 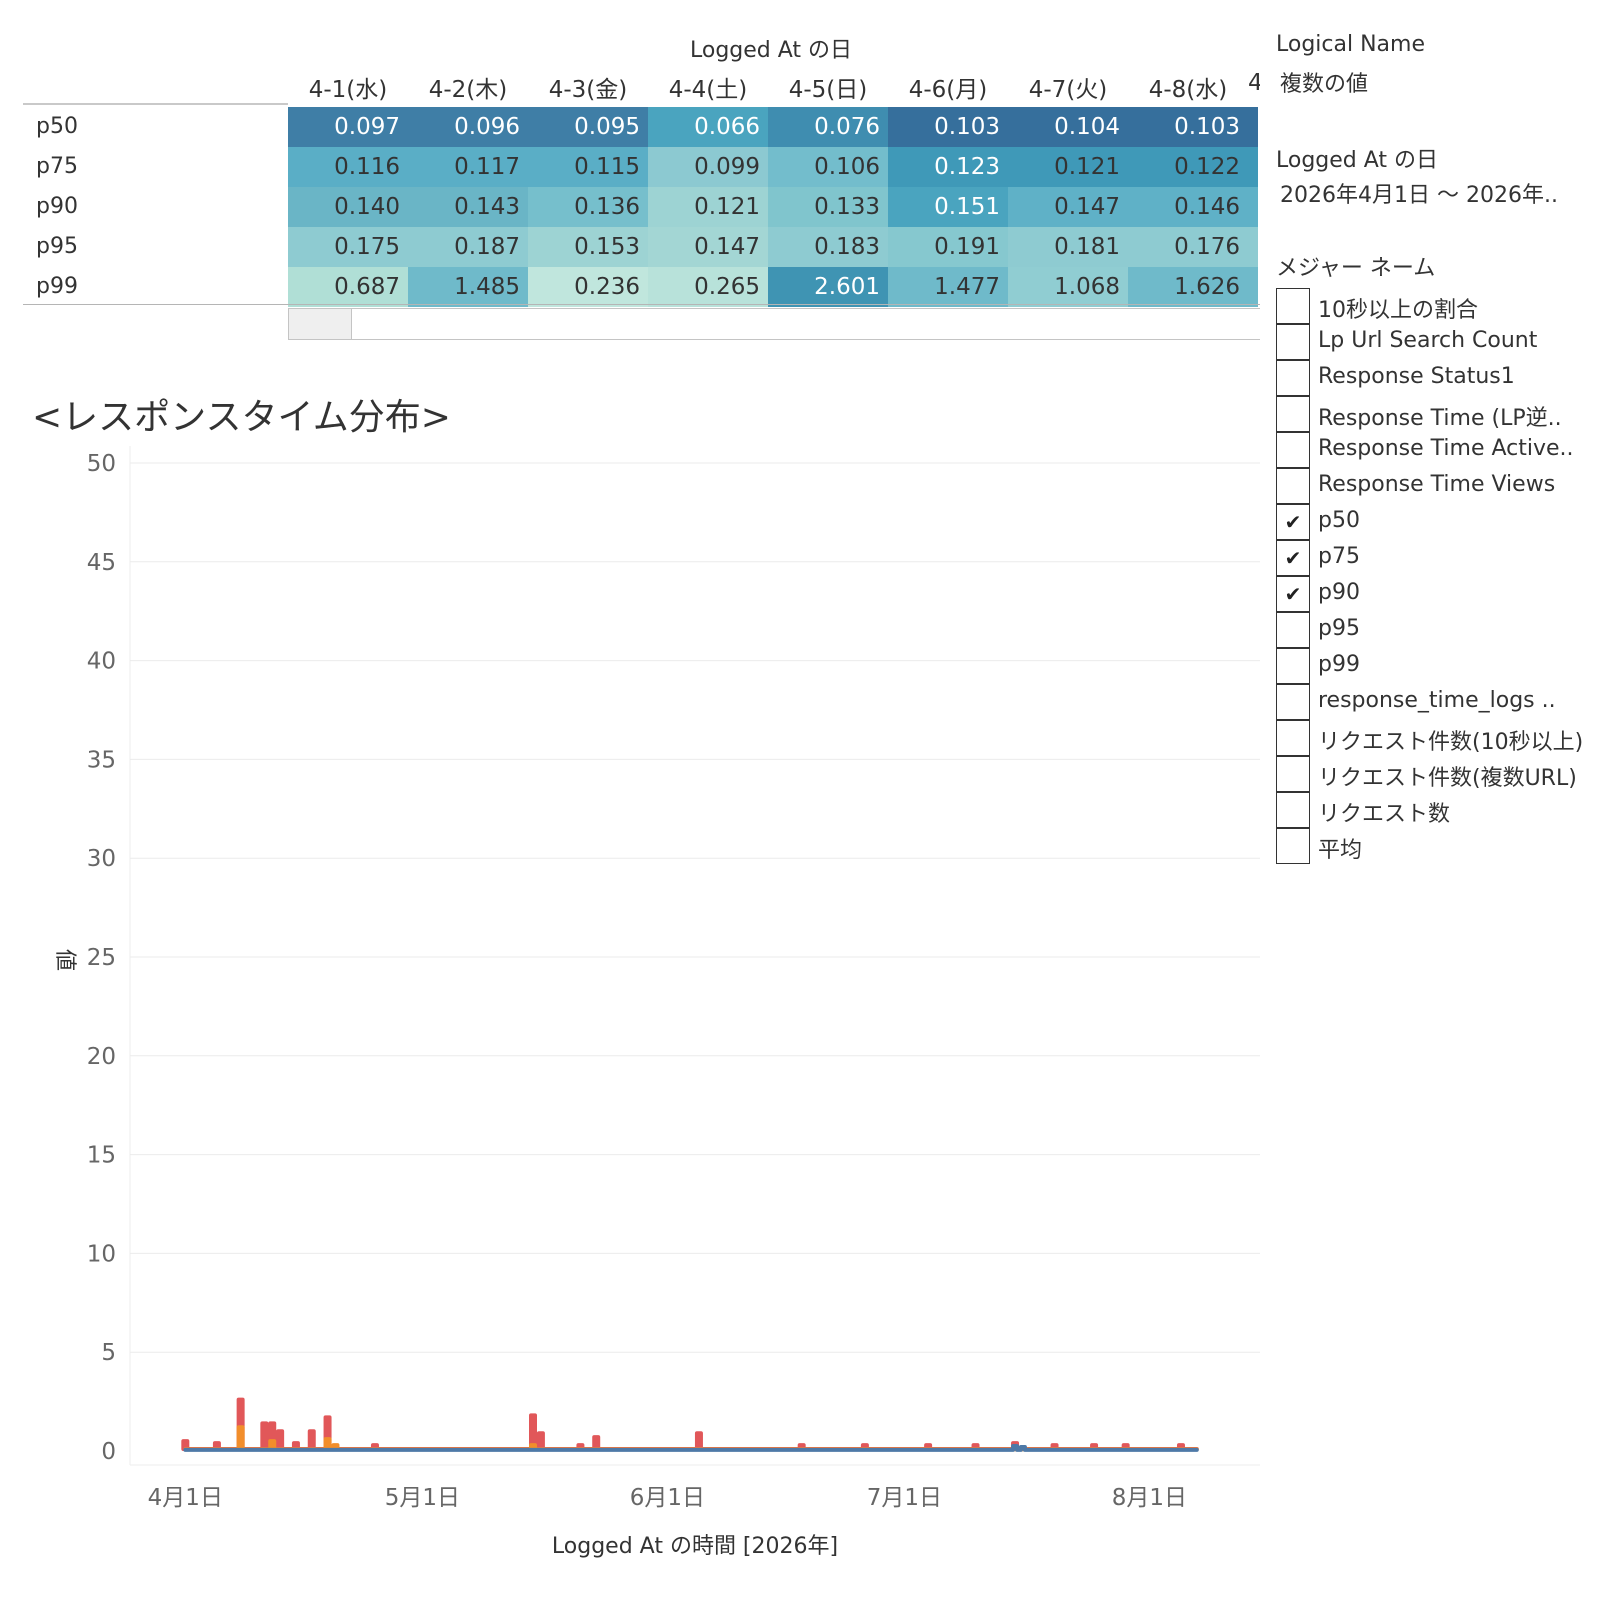 What do you see at coordinates (828, 127) in the screenshot?
I see `table-cell: 0.076` at bounding box center [828, 127].